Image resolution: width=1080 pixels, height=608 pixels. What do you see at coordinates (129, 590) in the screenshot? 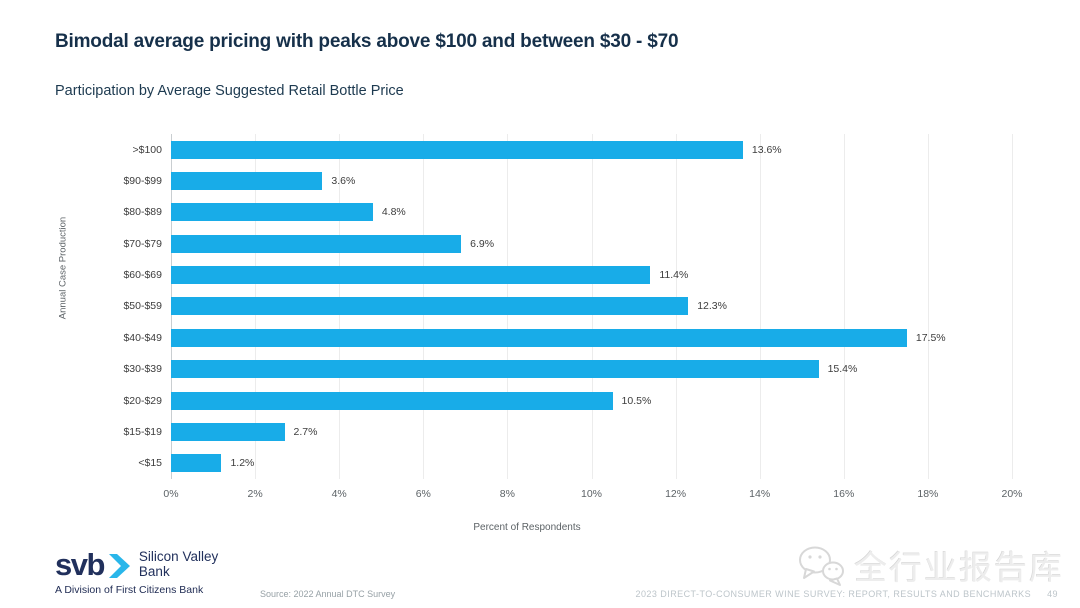
I see `division-tagline: A Division of First Citizens Bank` at bounding box center [129, 590].